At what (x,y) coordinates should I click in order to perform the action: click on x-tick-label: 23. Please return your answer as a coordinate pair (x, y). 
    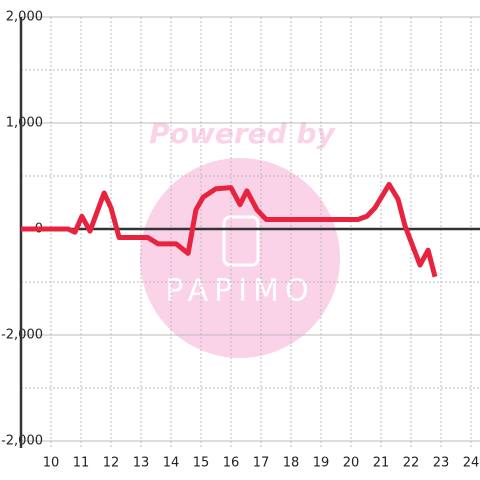
    Looking at the image, I should click on (441, 463).